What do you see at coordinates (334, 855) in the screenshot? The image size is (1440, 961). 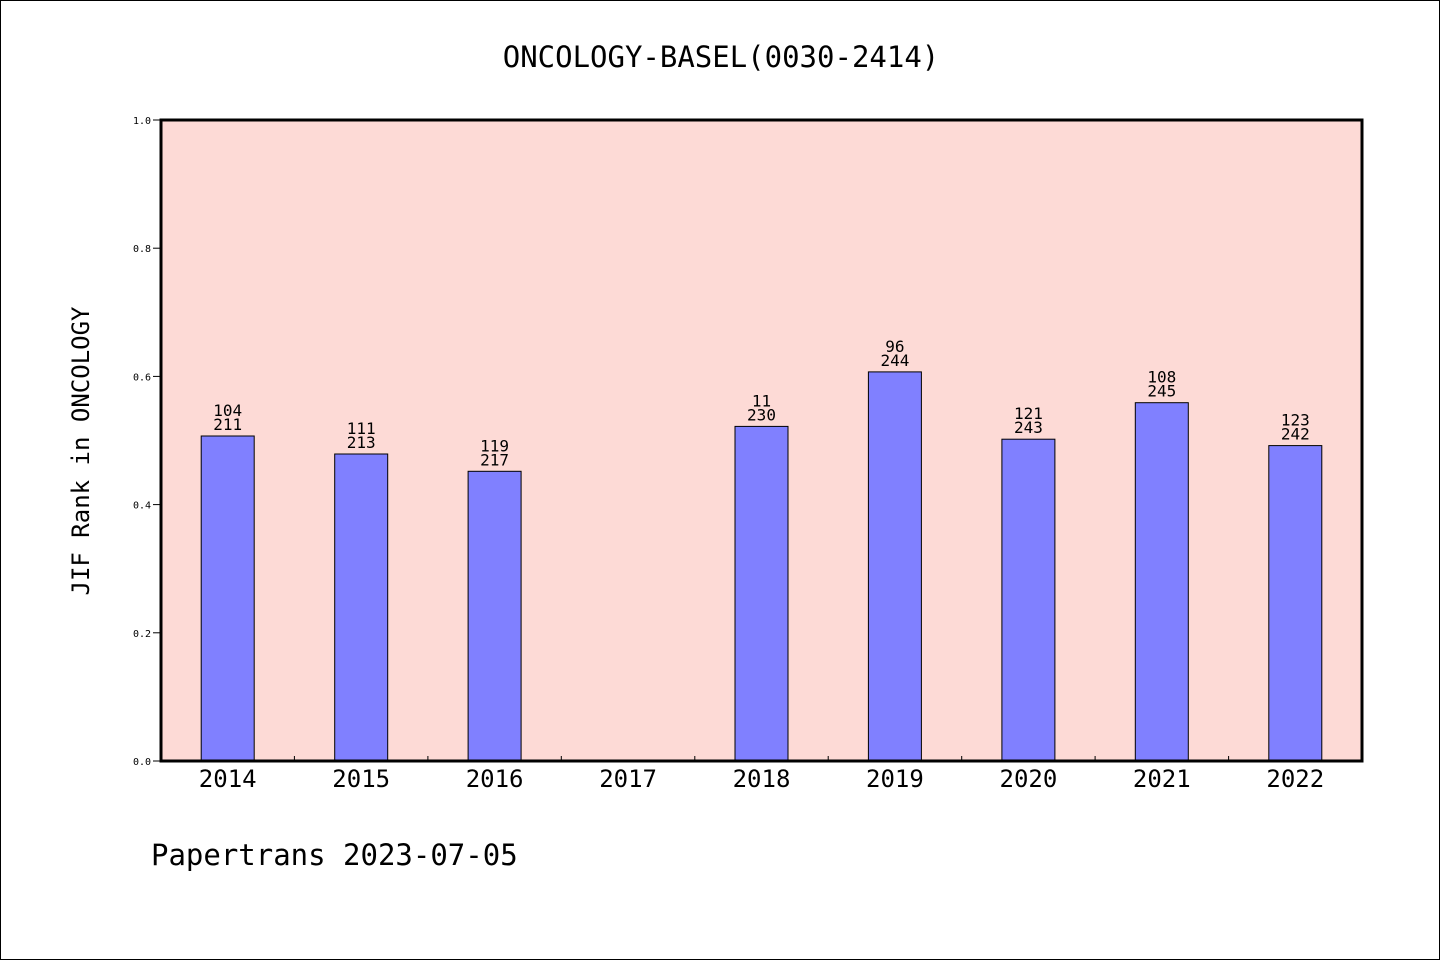 I see `footer-credit: Papertrans 2023-07-05` at bounding box center [334, 855].